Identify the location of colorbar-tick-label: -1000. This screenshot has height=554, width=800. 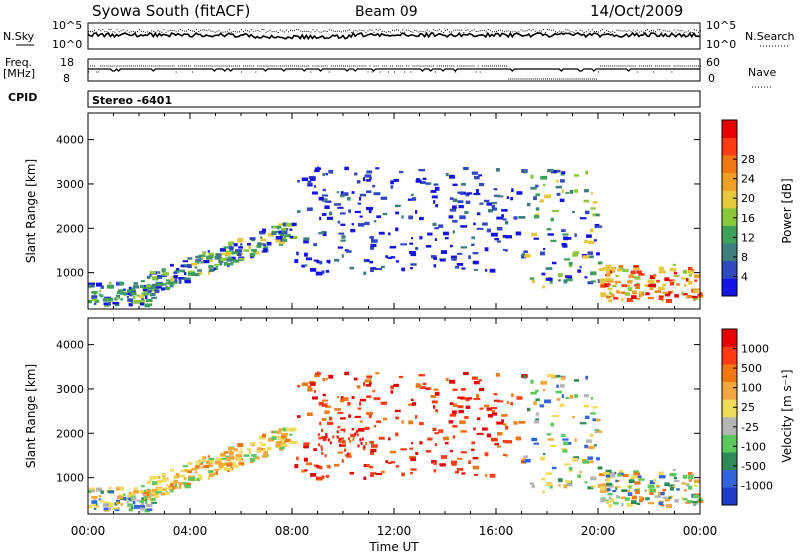
(757, 485).